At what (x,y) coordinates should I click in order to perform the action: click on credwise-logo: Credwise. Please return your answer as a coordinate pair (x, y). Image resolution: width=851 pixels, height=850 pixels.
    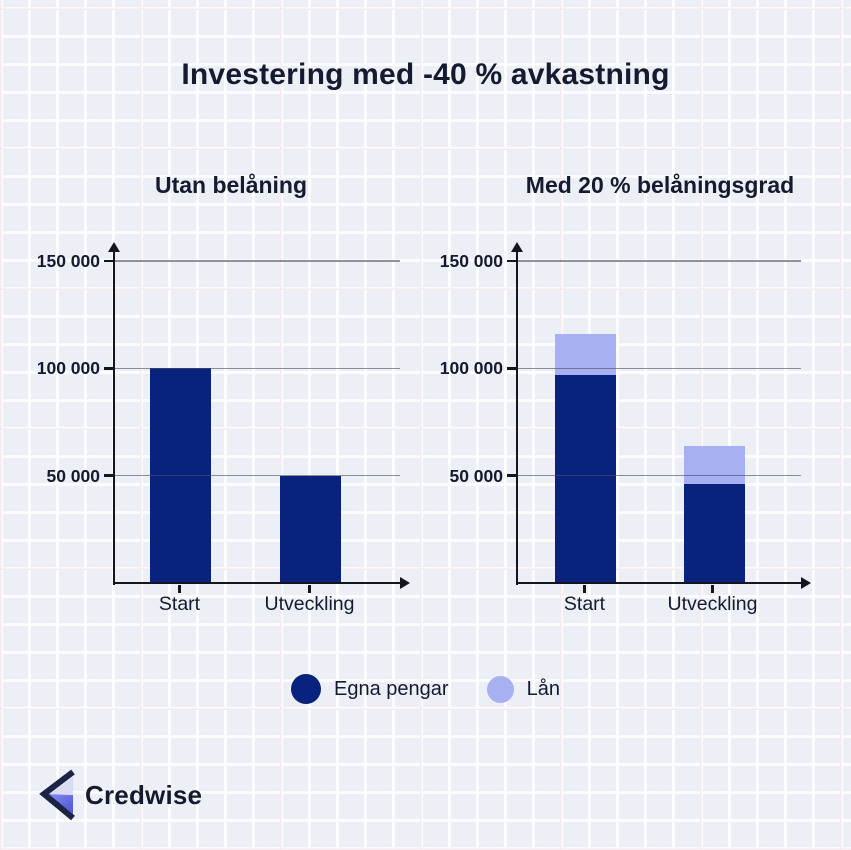
    Looking at the image, I should click on (119, 795).